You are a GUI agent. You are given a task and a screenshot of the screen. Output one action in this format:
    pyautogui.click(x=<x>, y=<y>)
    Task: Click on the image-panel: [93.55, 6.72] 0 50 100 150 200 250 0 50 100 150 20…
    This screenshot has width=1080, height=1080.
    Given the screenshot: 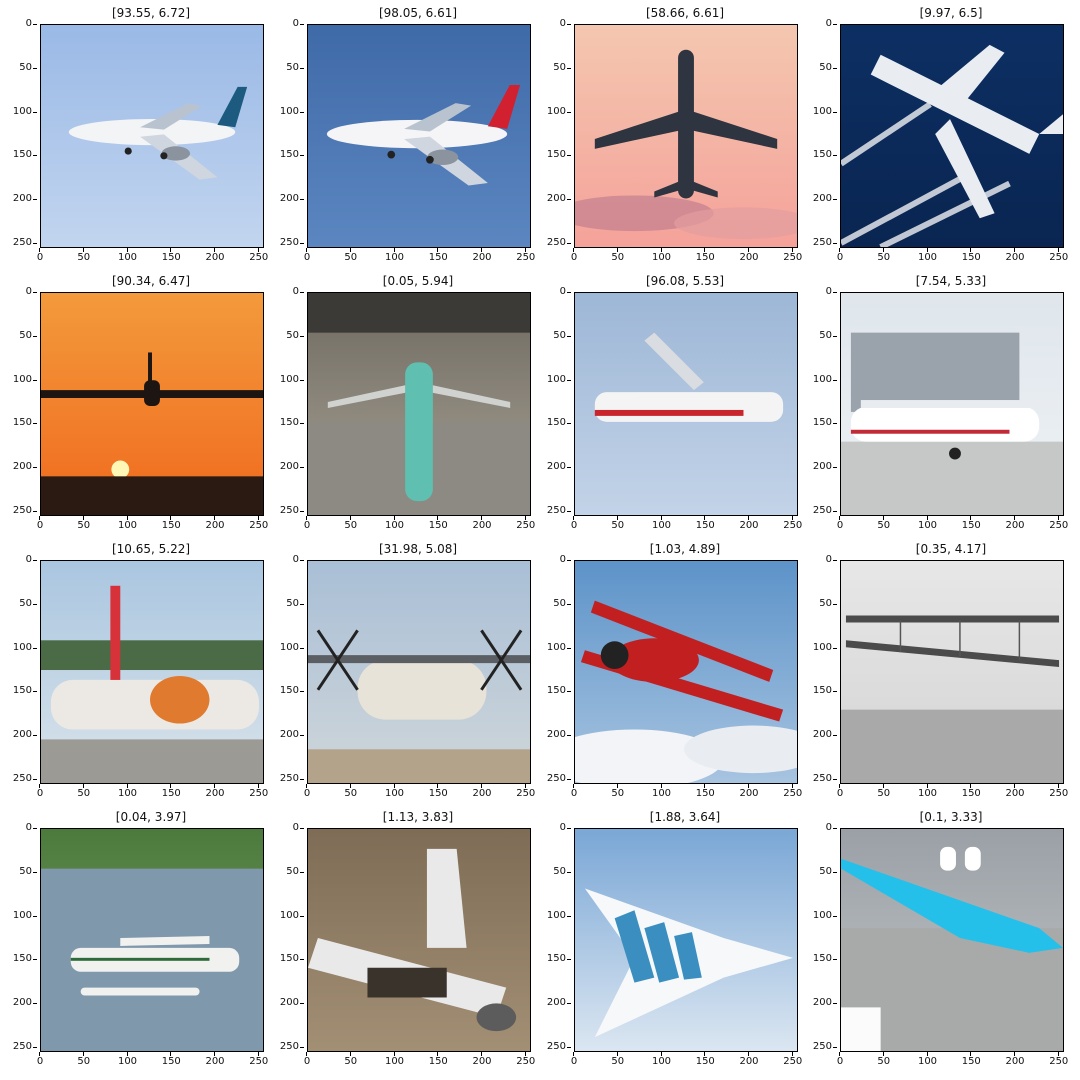 What is the action you would take?
    pyautogui.click(x=140, y=134)
    